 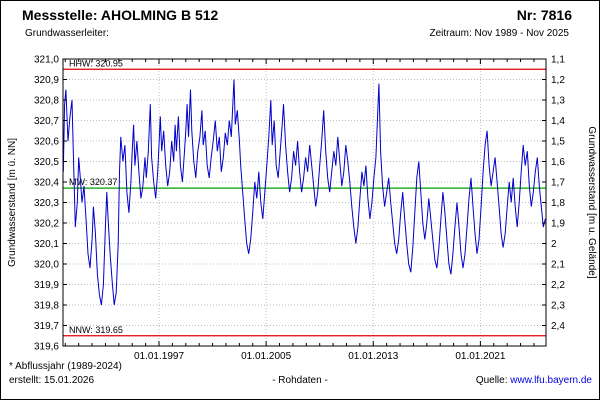 I want to click on y-tick-label-right: 2,2, so click(x=558, y=285).